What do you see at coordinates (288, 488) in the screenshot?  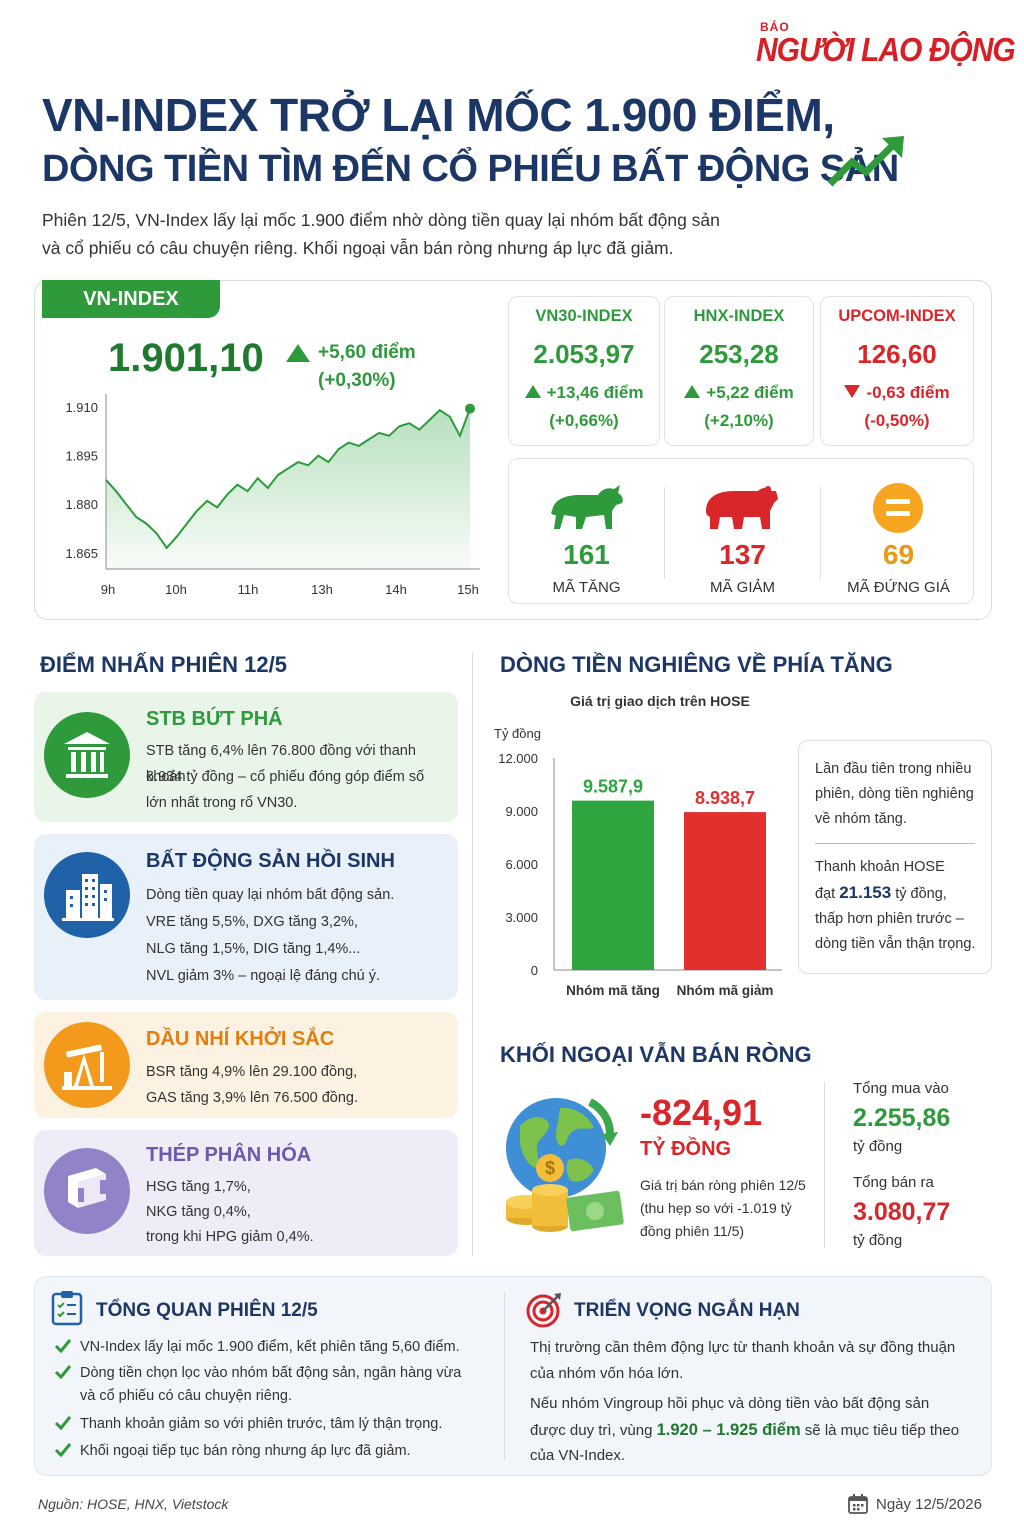 I see `vnindex-area` at bounding box center [288, 488].